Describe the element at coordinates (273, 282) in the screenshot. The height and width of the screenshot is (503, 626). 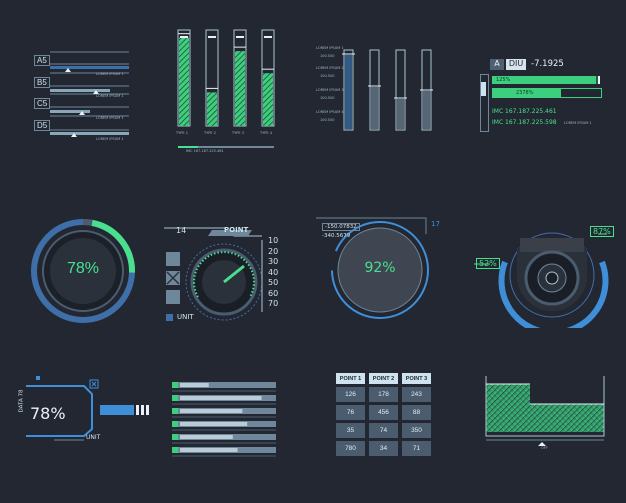
I see `scale-50: 50` at that location.